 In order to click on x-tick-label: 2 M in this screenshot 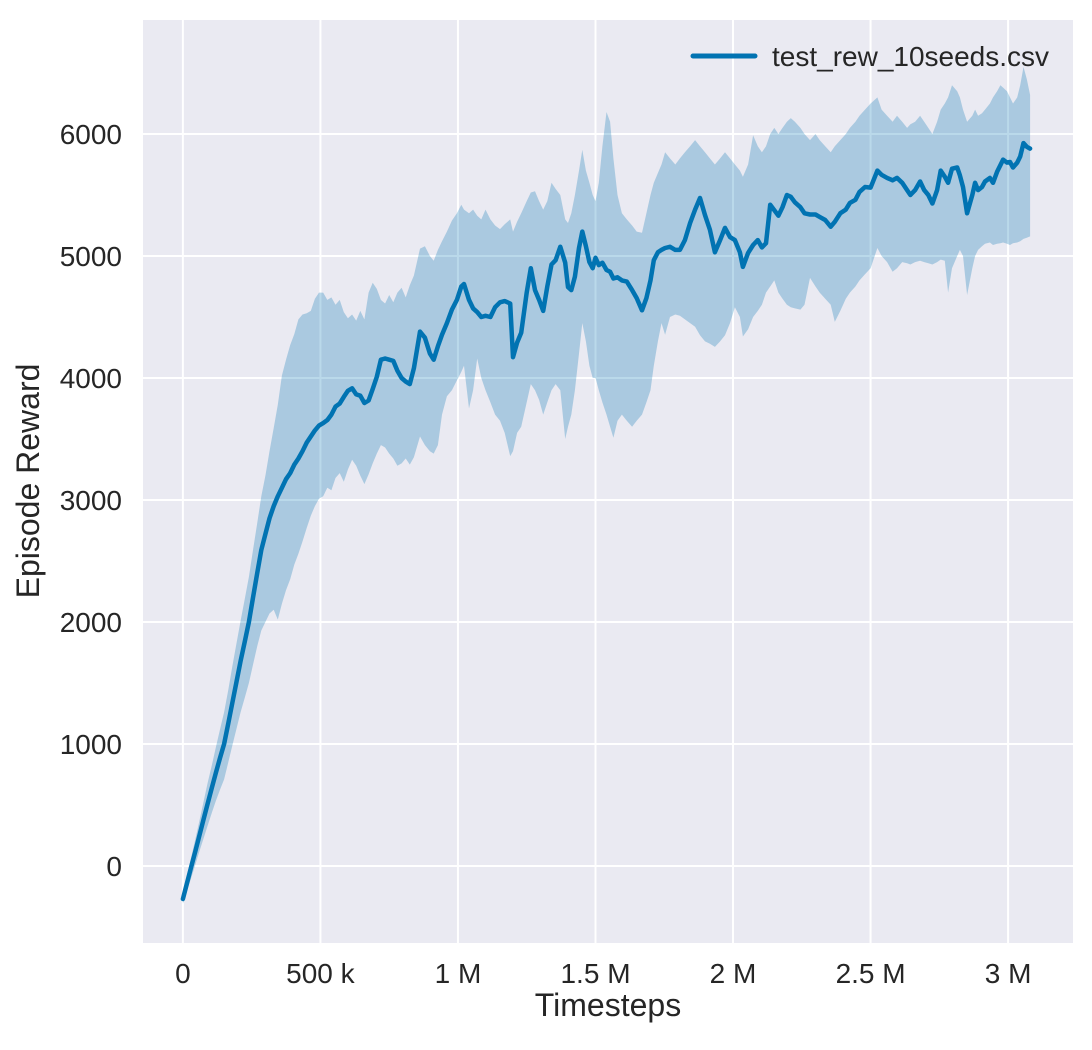, I will do `click(733, 973)`.